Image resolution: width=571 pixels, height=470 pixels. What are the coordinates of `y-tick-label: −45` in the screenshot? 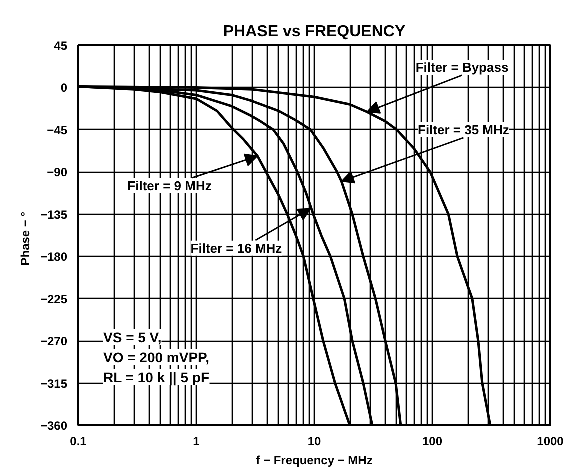 It's located at (57, 130).